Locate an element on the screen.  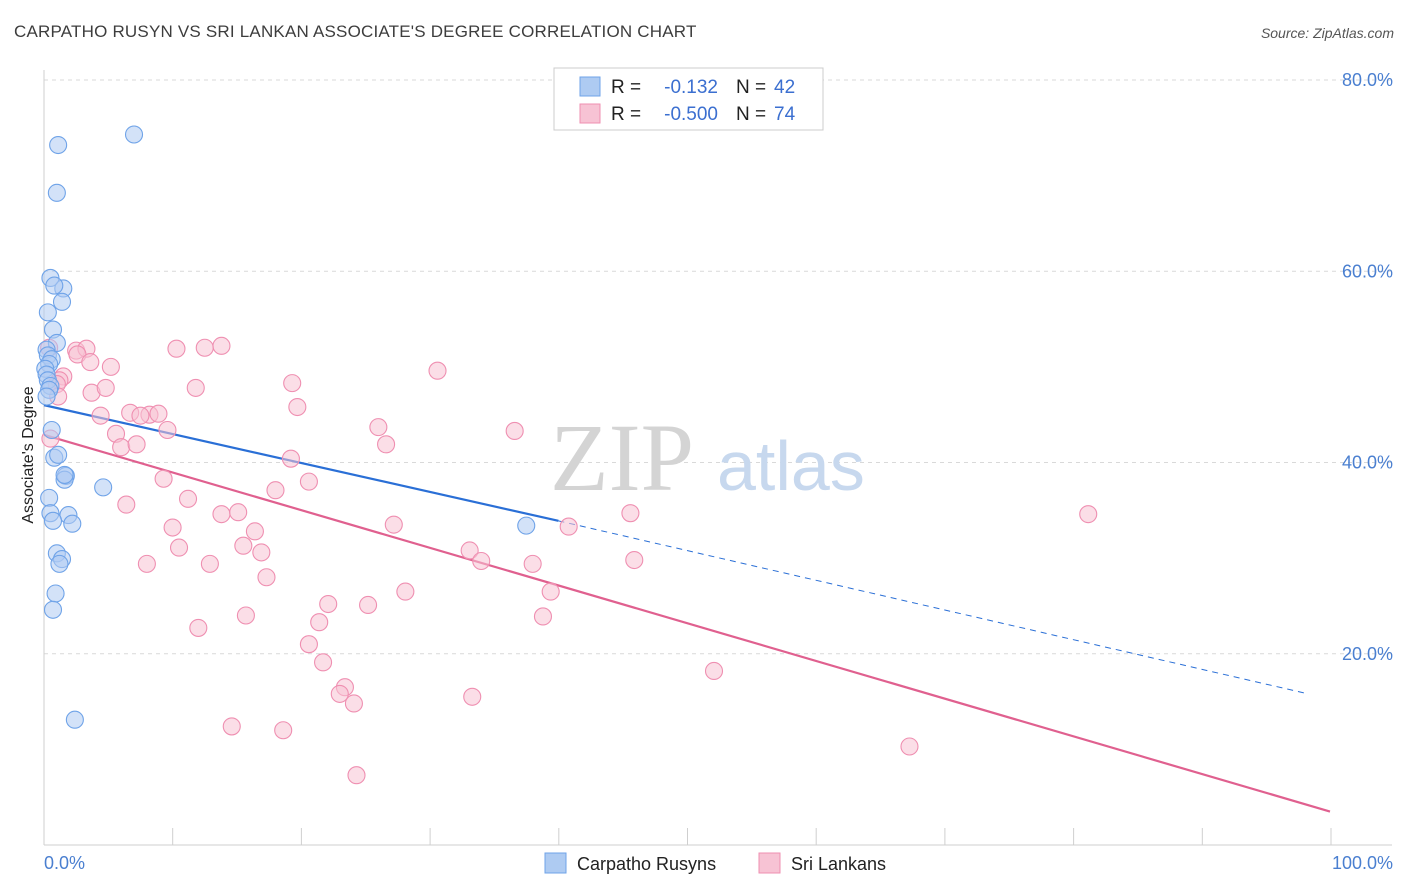
y-axis-title: Associate's Degree is located at coordinates (28, 454).